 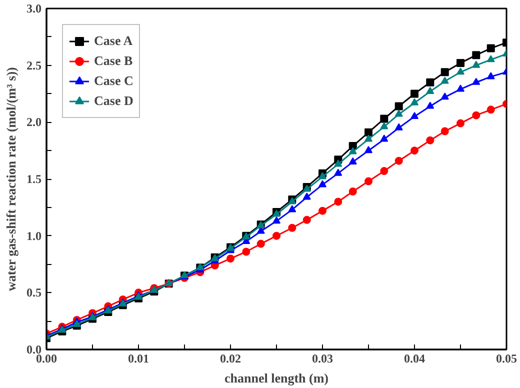 I want to click on x-tick-label: 0.03, so click(x=322, y=359).